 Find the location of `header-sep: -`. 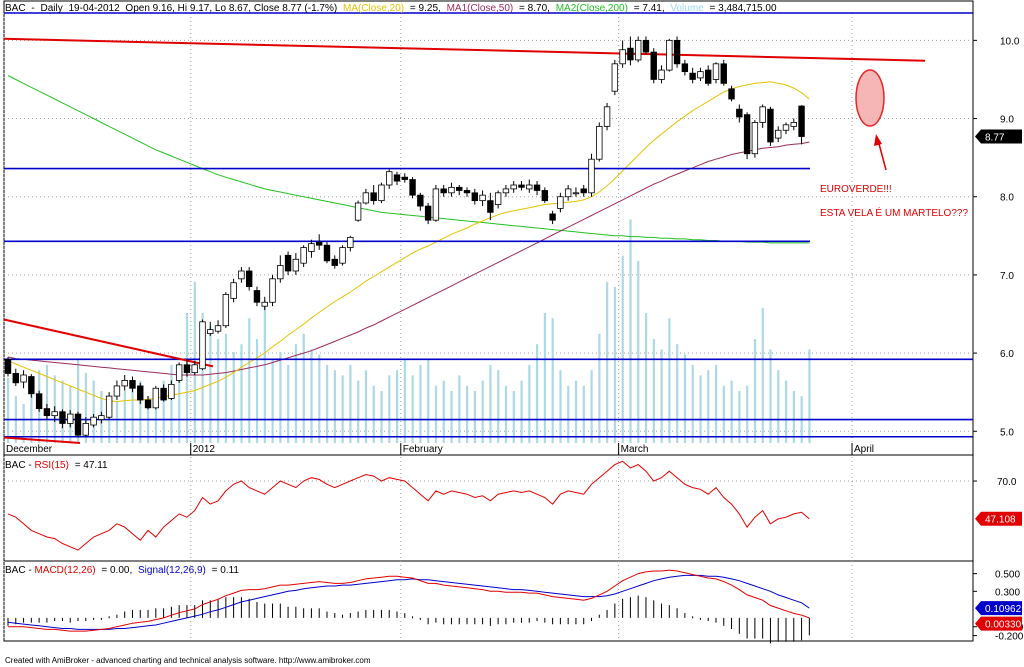

header-sep: - is located at coordinates (32, 8).